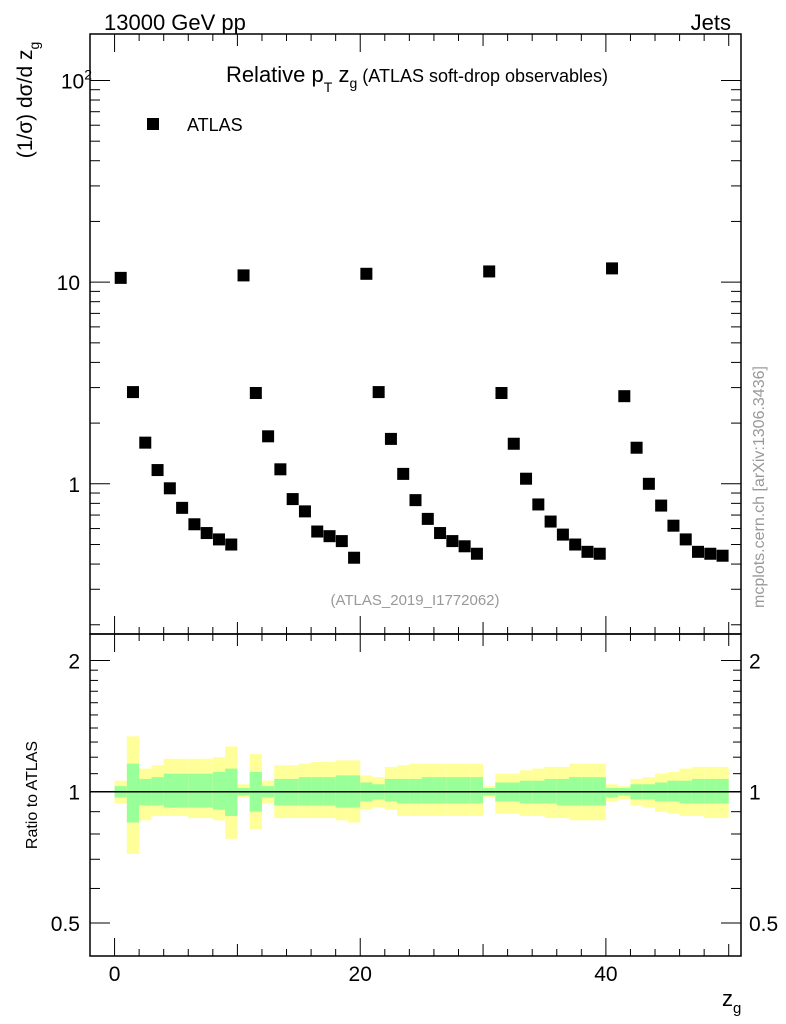 This screenshot has height=1024, width=786. I want to click on x-tick-label: 20, so click(360, 974).